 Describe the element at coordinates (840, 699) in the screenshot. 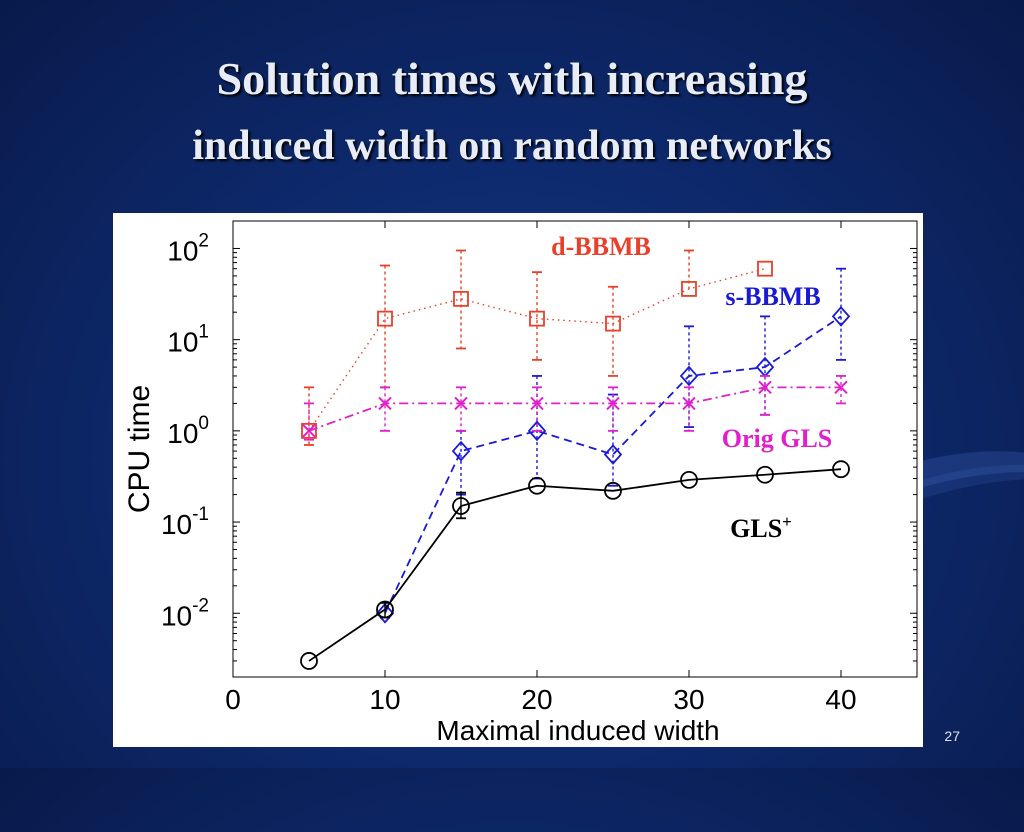

I see `x-tick-label: 40` at that location.